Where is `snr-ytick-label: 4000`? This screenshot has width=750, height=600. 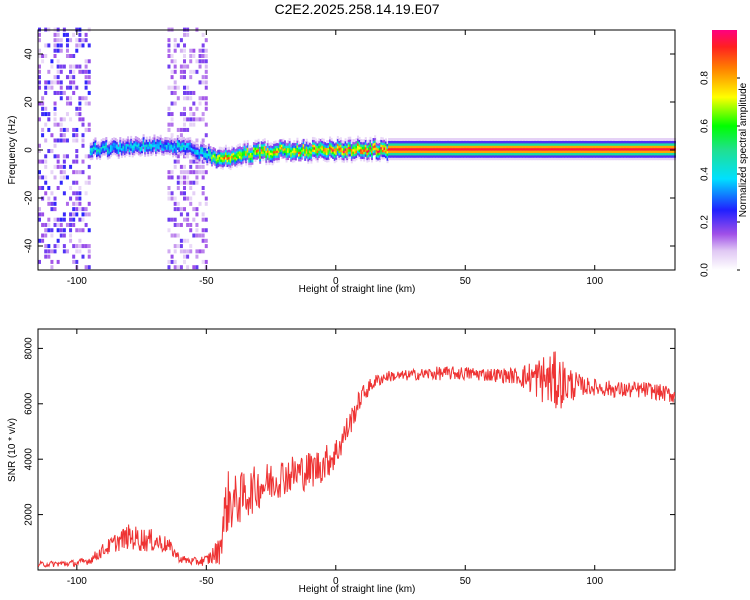
snr-ytick-label: 4000 is located at coordinates (29, 459).